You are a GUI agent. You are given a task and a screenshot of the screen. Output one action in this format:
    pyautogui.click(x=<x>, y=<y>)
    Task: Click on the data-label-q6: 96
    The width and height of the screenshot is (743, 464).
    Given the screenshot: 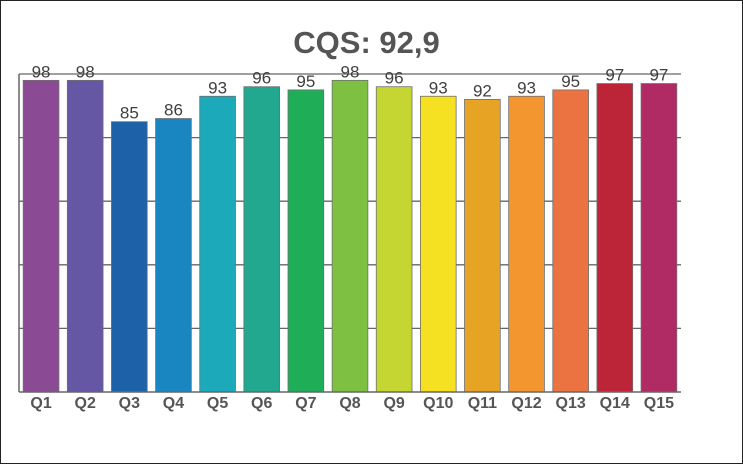 What is the action you would take?
    pyautogui.click(x=261, y=78)
    